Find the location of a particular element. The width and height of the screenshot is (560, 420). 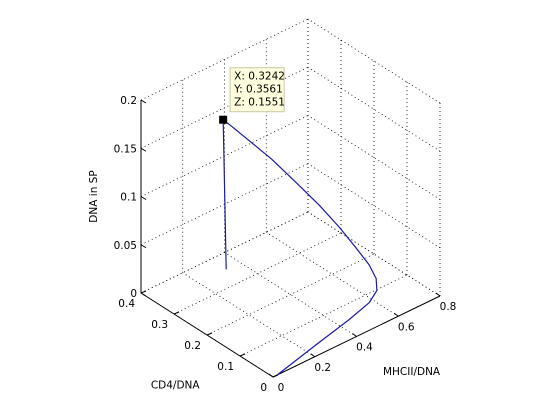

x-tick-label: 0.4 is located at coordinates (364, 348).